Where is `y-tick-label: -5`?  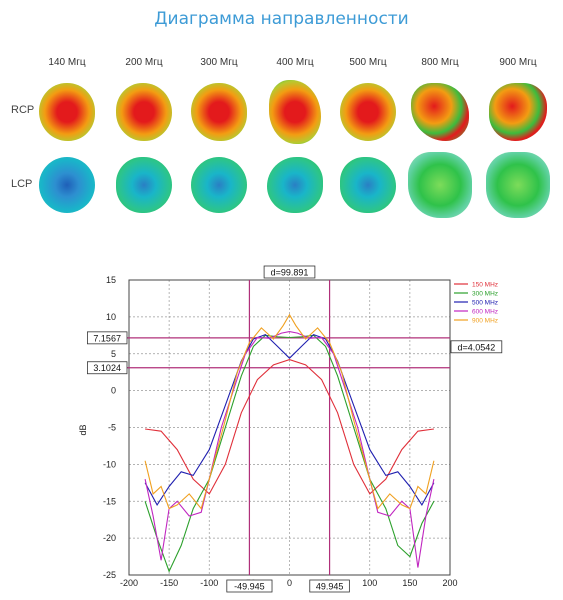 y-tick-label: -5 is located at coordinates (112, 428).